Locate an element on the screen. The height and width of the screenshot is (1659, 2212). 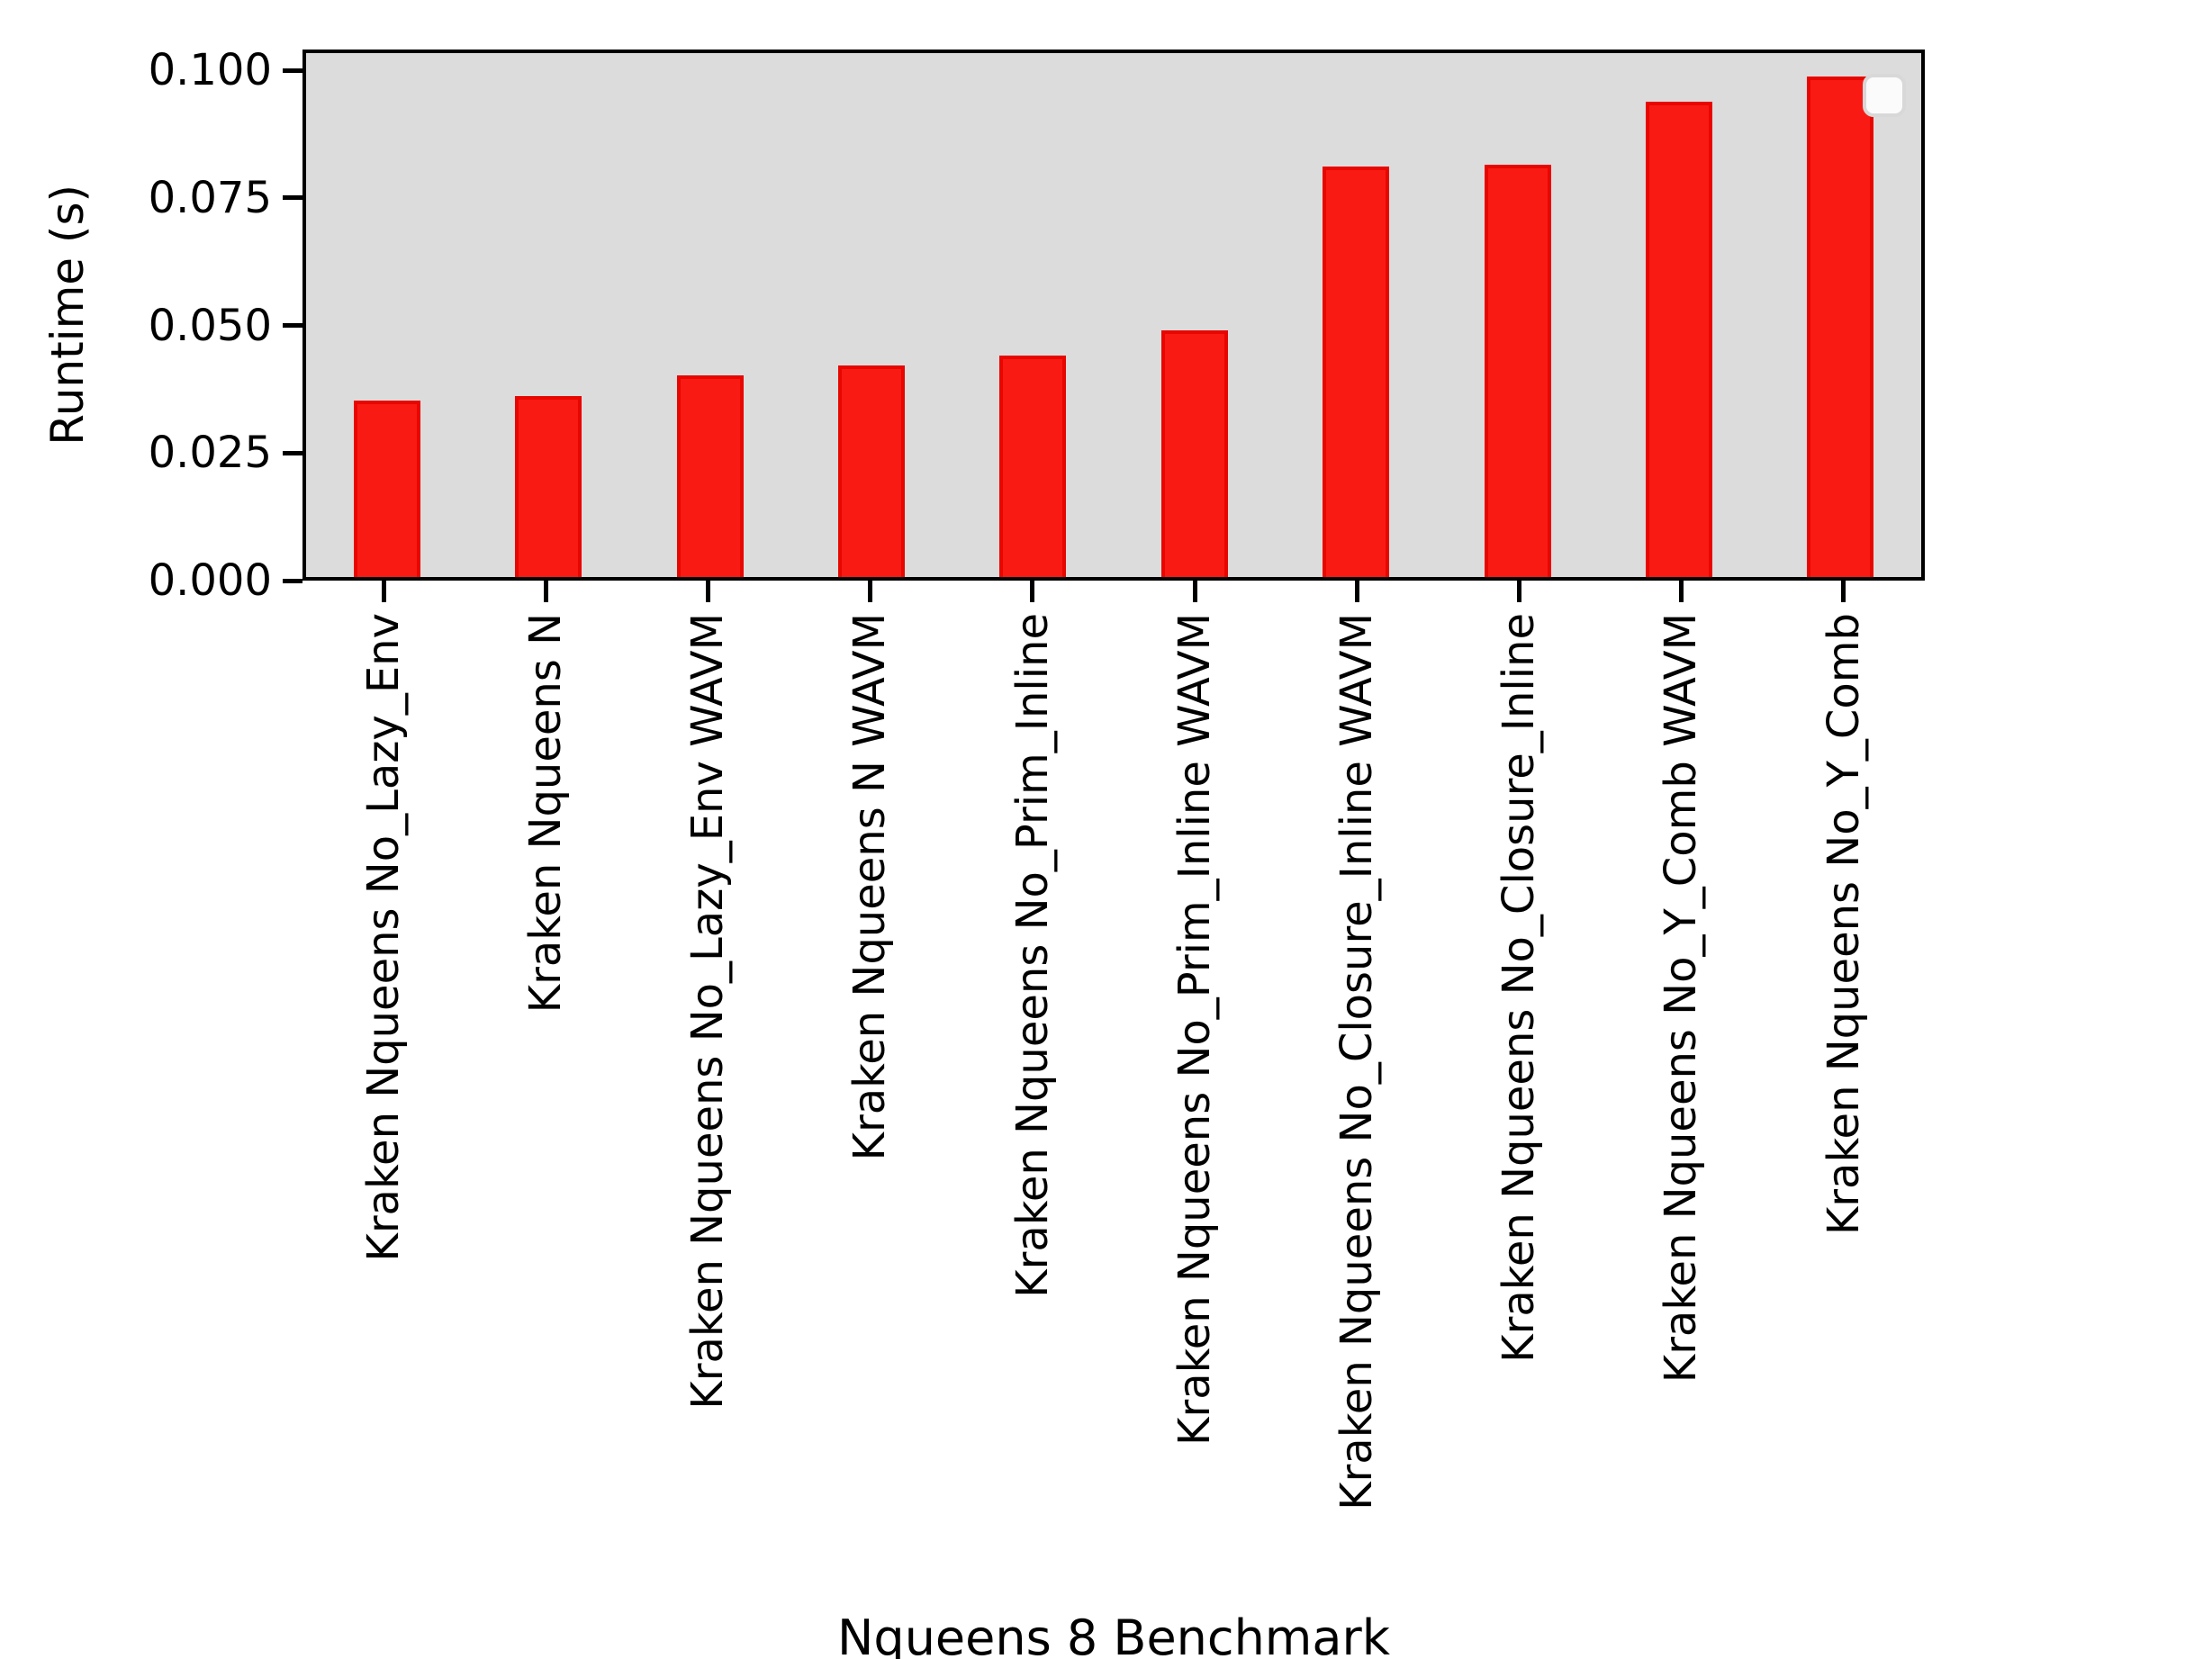
x-tick-slot: Kraken Nqueens No_Closure_Inline WAVM is located at coordinates (1357, 1045).